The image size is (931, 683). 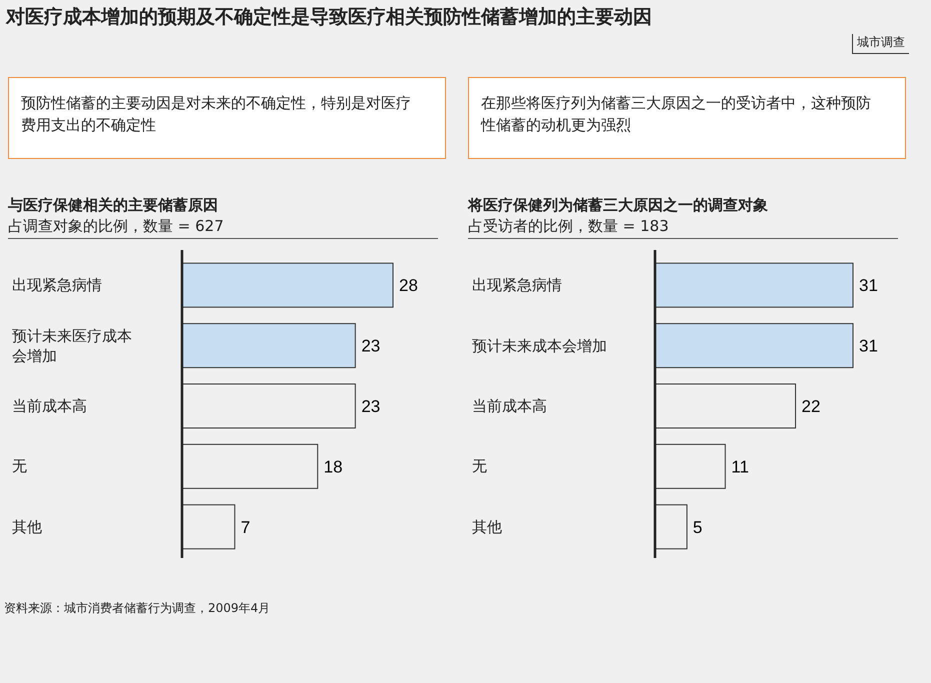 I want to click on text: 在那些将医疗列为储蓄三大原因之一的受访者中，这种预防性储蓄的动机更为强烈, so click(x=687, y=118).